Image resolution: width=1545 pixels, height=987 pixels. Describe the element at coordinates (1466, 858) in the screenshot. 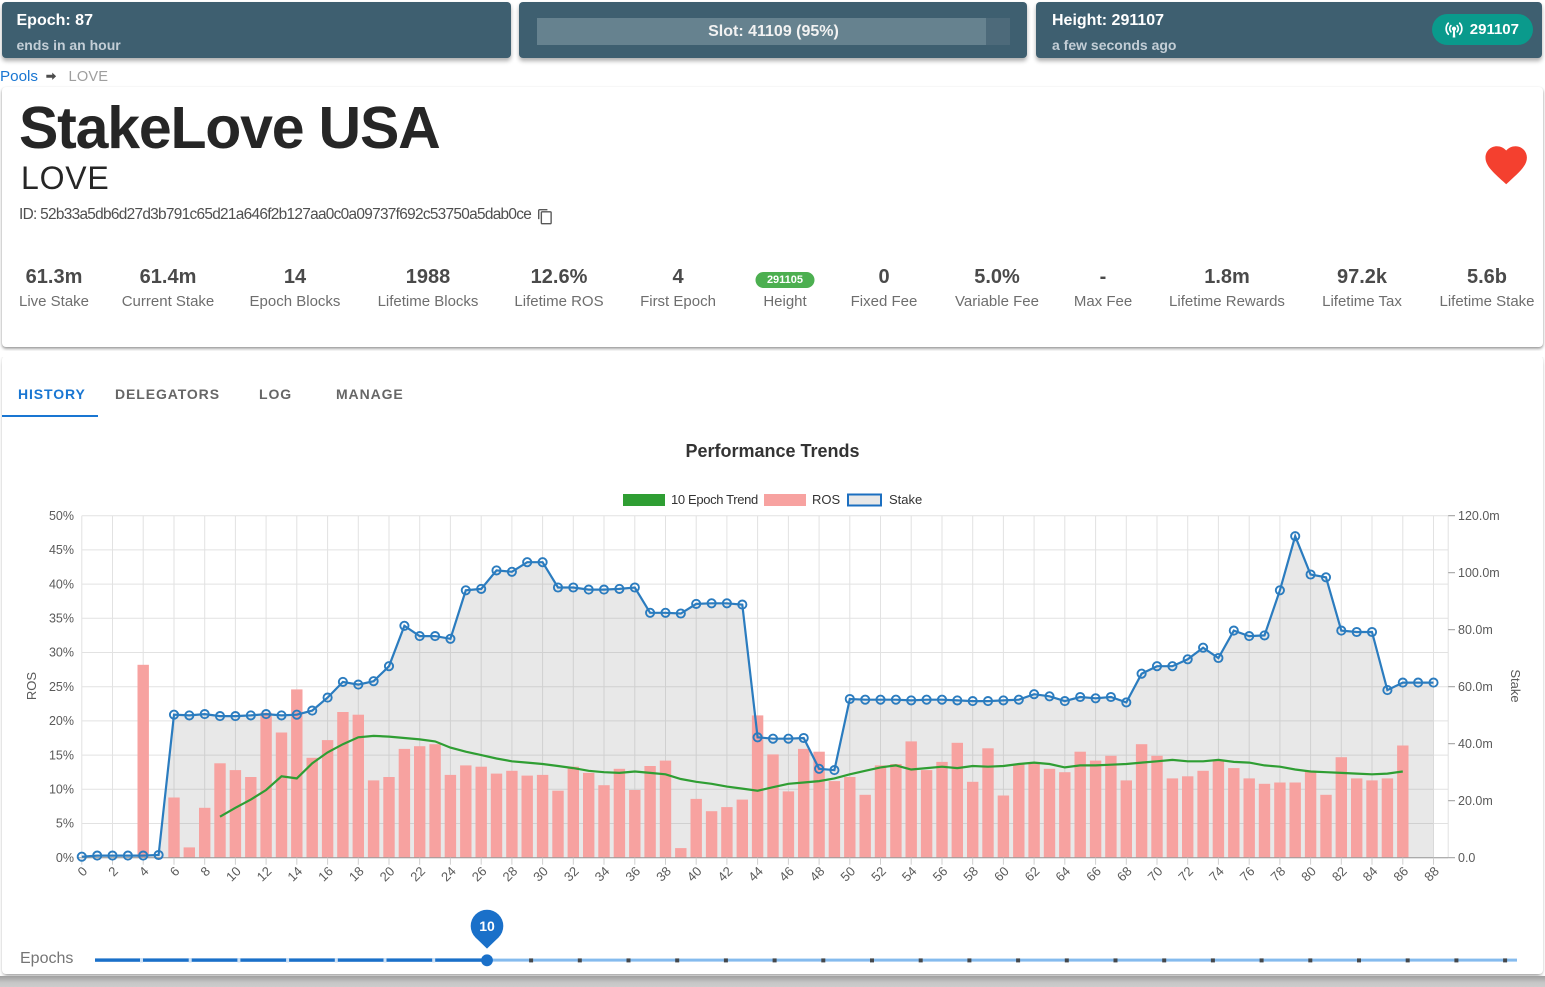

I see `svg-text: 0.0` at that location.